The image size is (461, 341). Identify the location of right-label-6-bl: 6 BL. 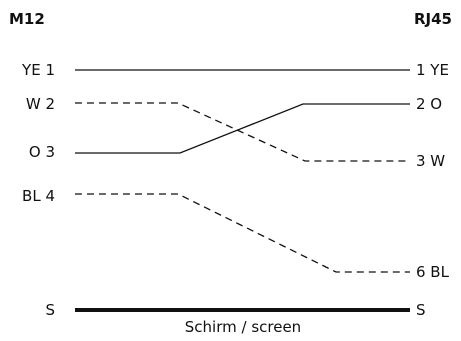
(432, 272).